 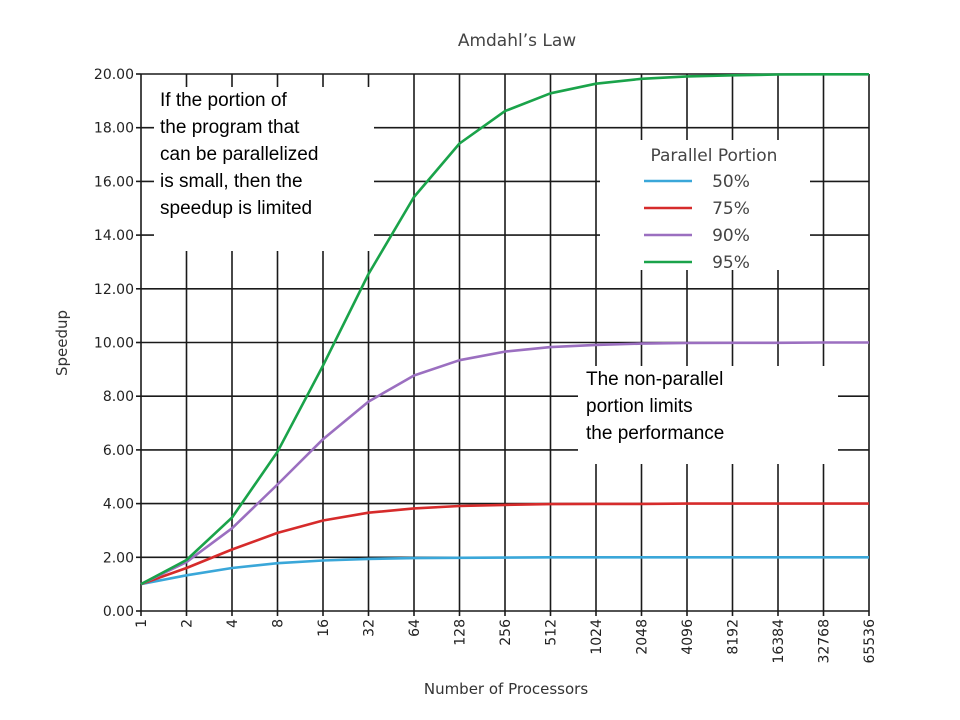 What do you see at coordinates (731, 263) in the screenshot?
I see `legend-label: 95%` at bounding box center [731, 263].